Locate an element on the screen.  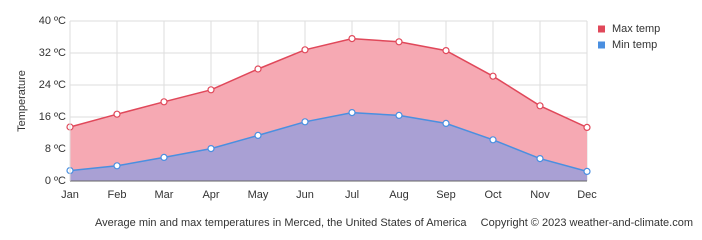
x-tick-label: Dec is located at coordinates (587, 195).